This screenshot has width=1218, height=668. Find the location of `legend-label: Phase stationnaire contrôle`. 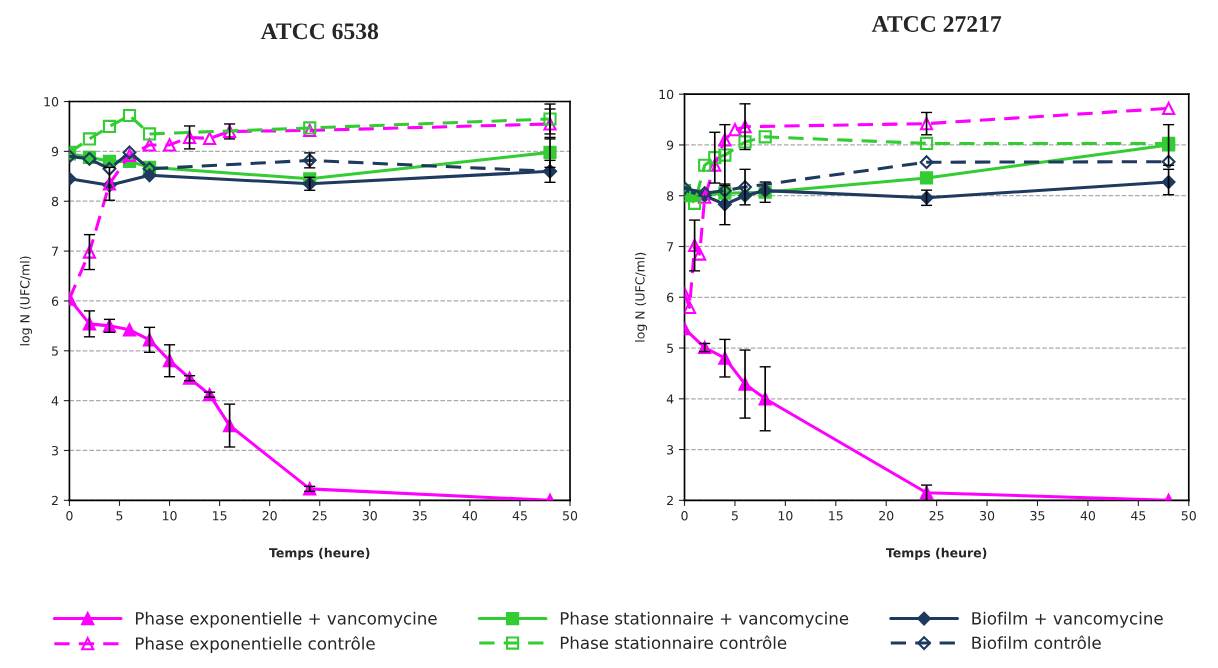

legend-label: Phase stationnaire contrôle is located at coordinates (673, 642).